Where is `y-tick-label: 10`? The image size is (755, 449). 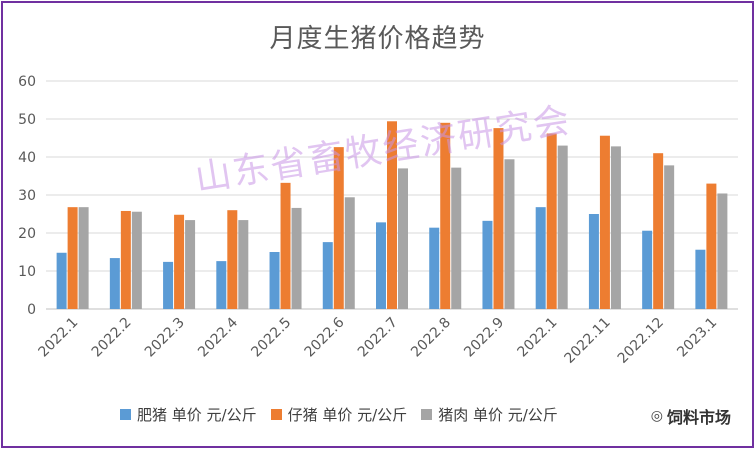
y-tick-label: 10 is located at coordinates (27, 272).